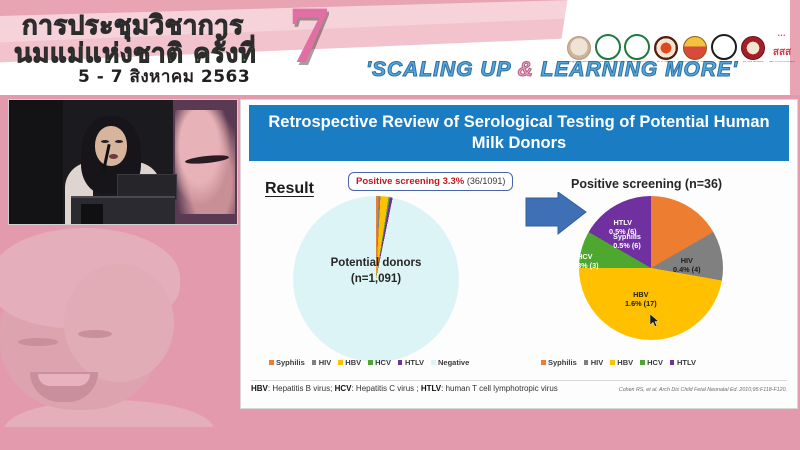 The height and width of the screenshot is (450, 800). What do you see at coordinates (641, 294) in the screenshot?
I see `slice-name-hbv: HBV` at bounding box center [641, 294].